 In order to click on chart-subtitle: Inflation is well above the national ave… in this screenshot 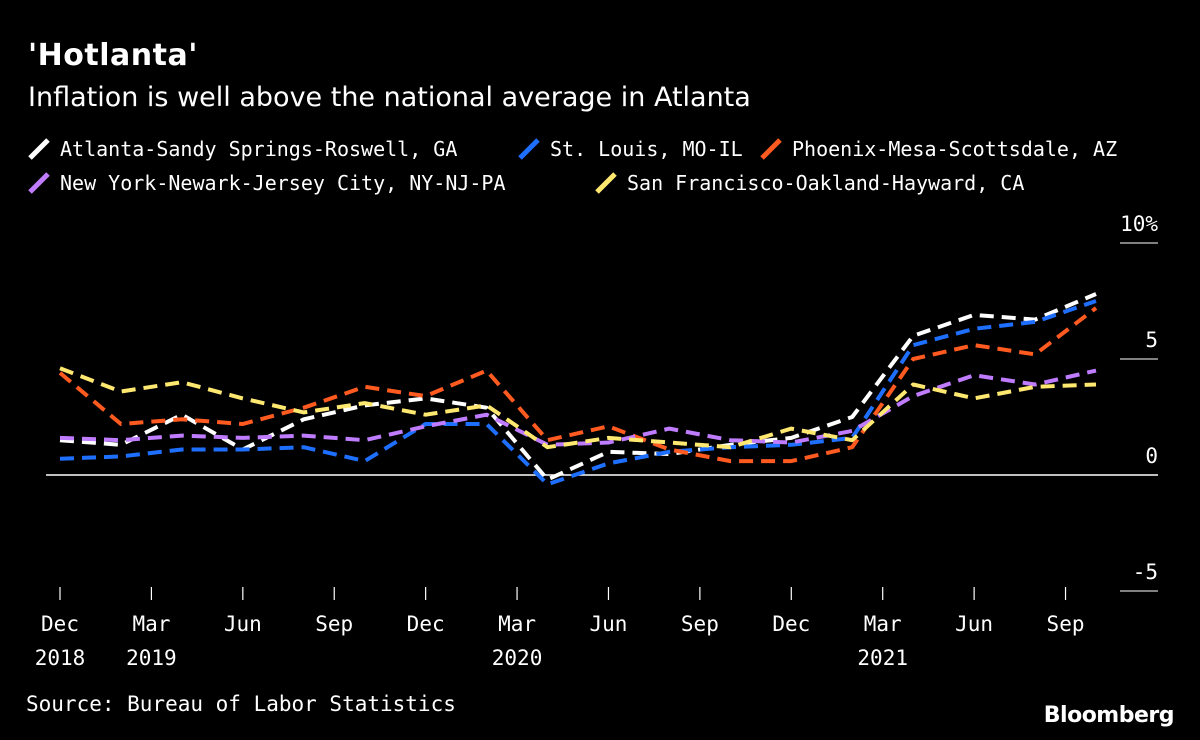, I will do `click(389, 97)`.